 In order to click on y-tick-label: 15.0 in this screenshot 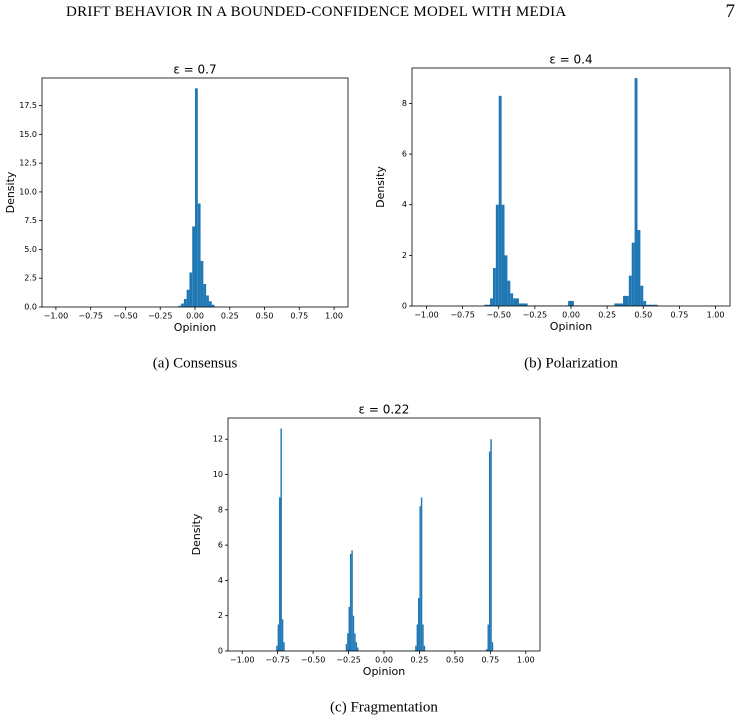, I will do `click(28, 134)`.